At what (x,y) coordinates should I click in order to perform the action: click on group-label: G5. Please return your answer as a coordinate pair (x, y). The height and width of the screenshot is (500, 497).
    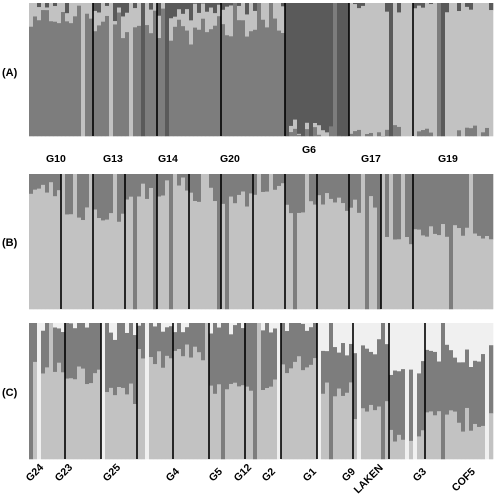
    Looking at the image, I should click on (216, 475).